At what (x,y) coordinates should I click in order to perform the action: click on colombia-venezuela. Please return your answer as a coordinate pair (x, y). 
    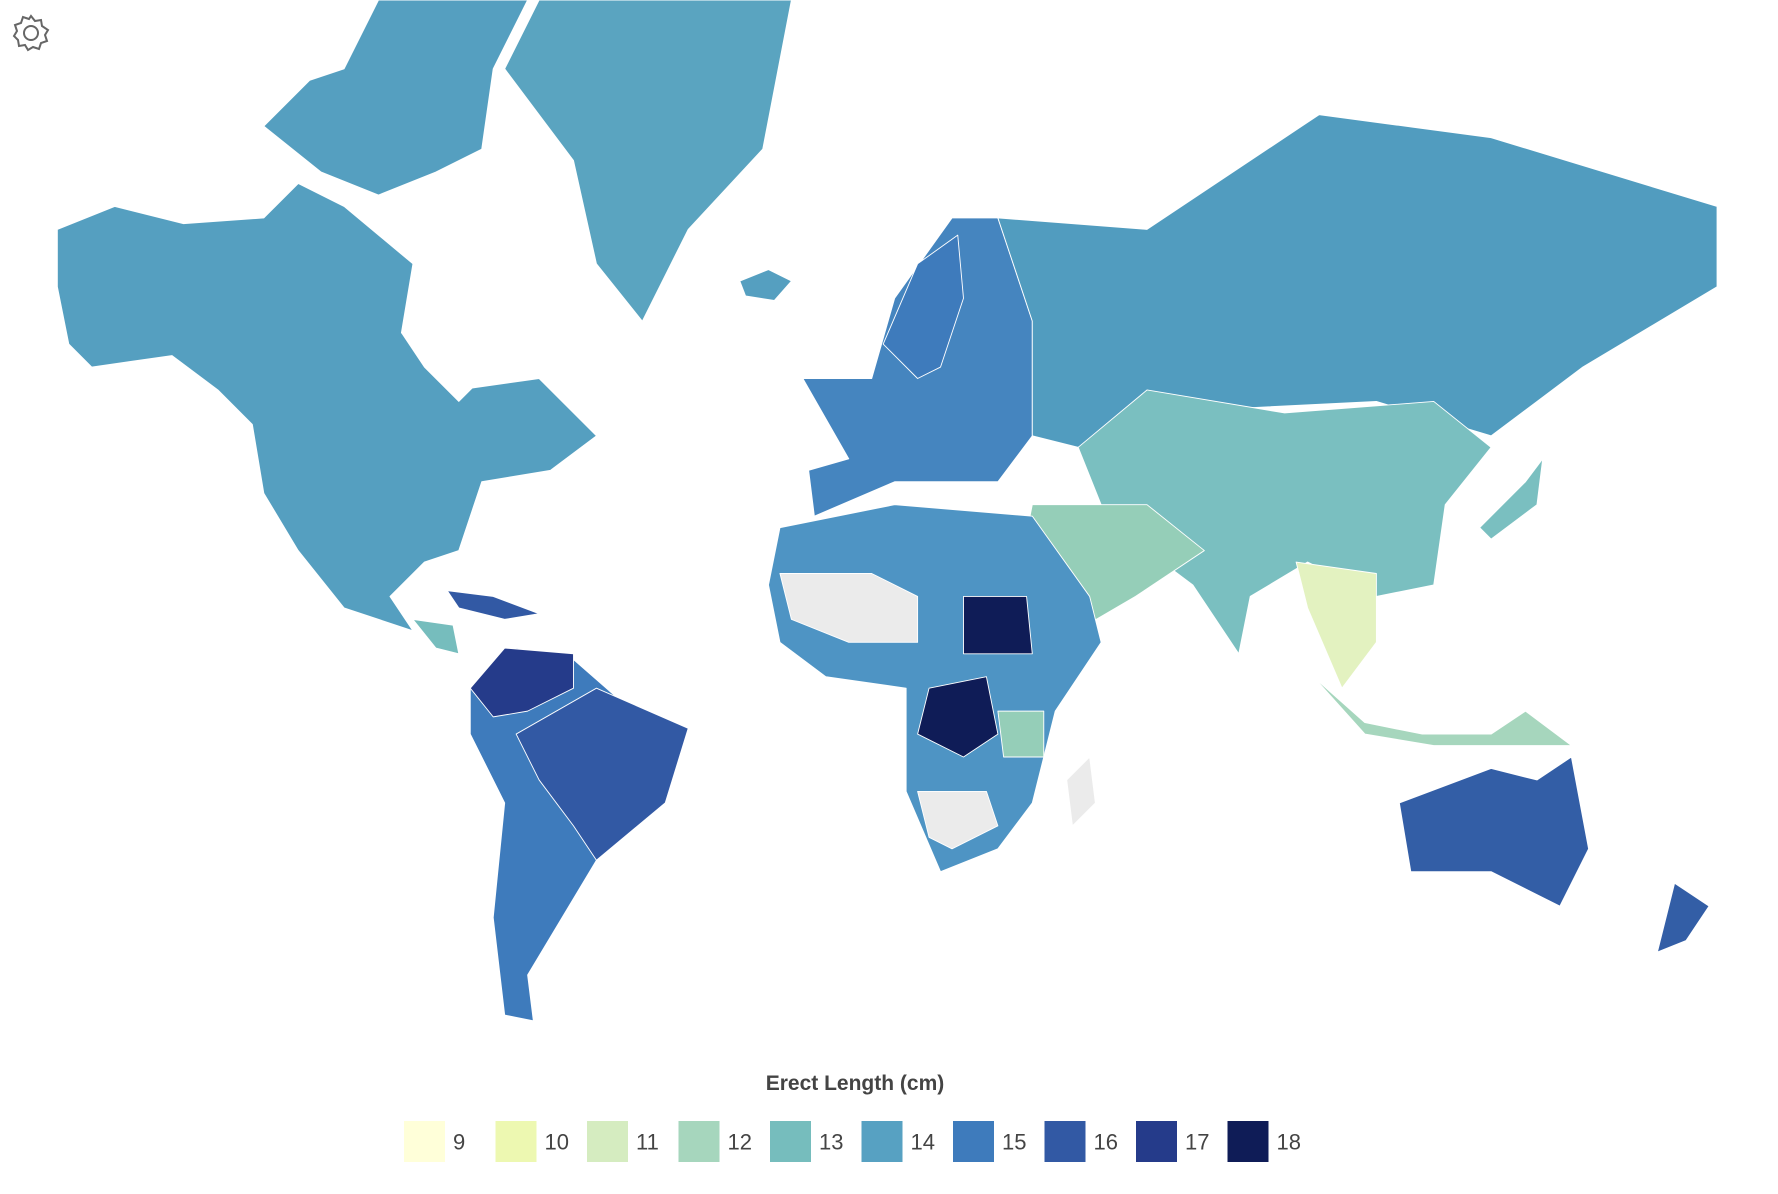
    Looking at the image, I should click on (521, 682).